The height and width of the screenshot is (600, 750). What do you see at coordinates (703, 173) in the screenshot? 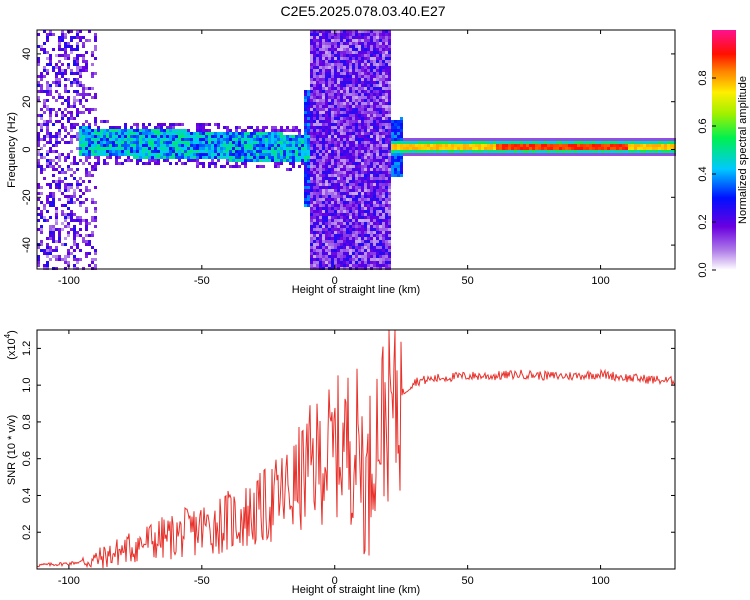
I see `colorbar-tick-label: 0.4` at bounding box center [703, 173].